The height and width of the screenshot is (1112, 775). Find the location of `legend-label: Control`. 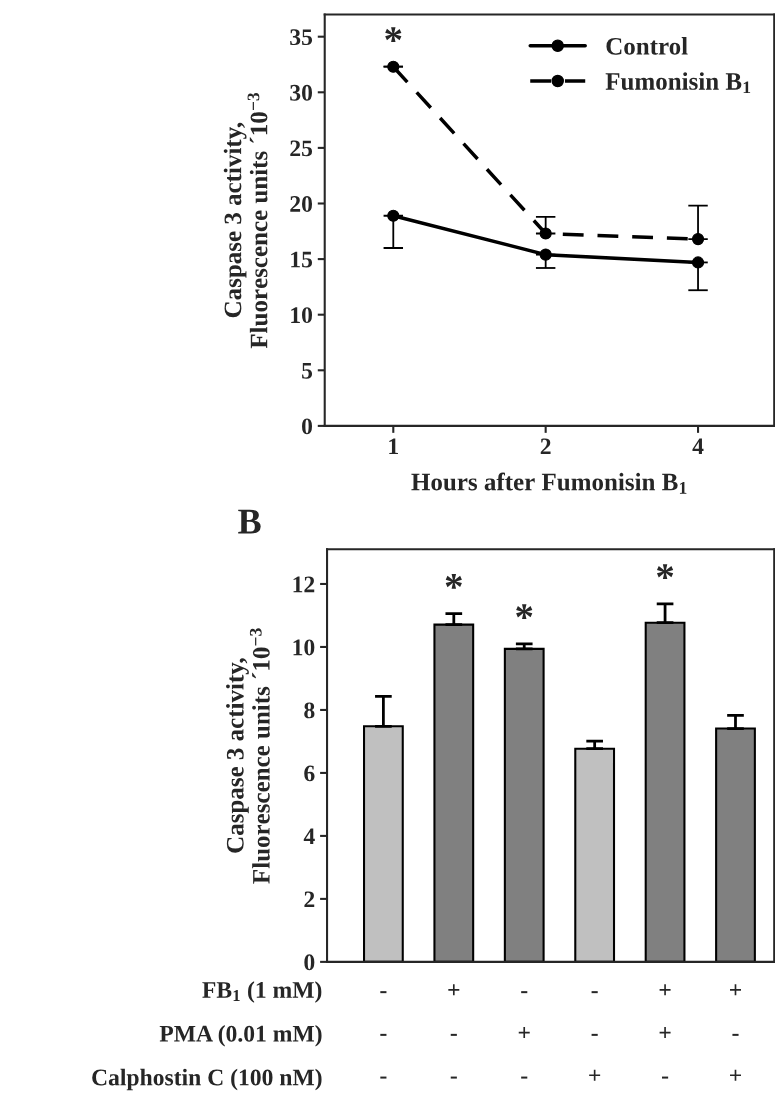

legend-label: Control is located at coordinates (647, 46).